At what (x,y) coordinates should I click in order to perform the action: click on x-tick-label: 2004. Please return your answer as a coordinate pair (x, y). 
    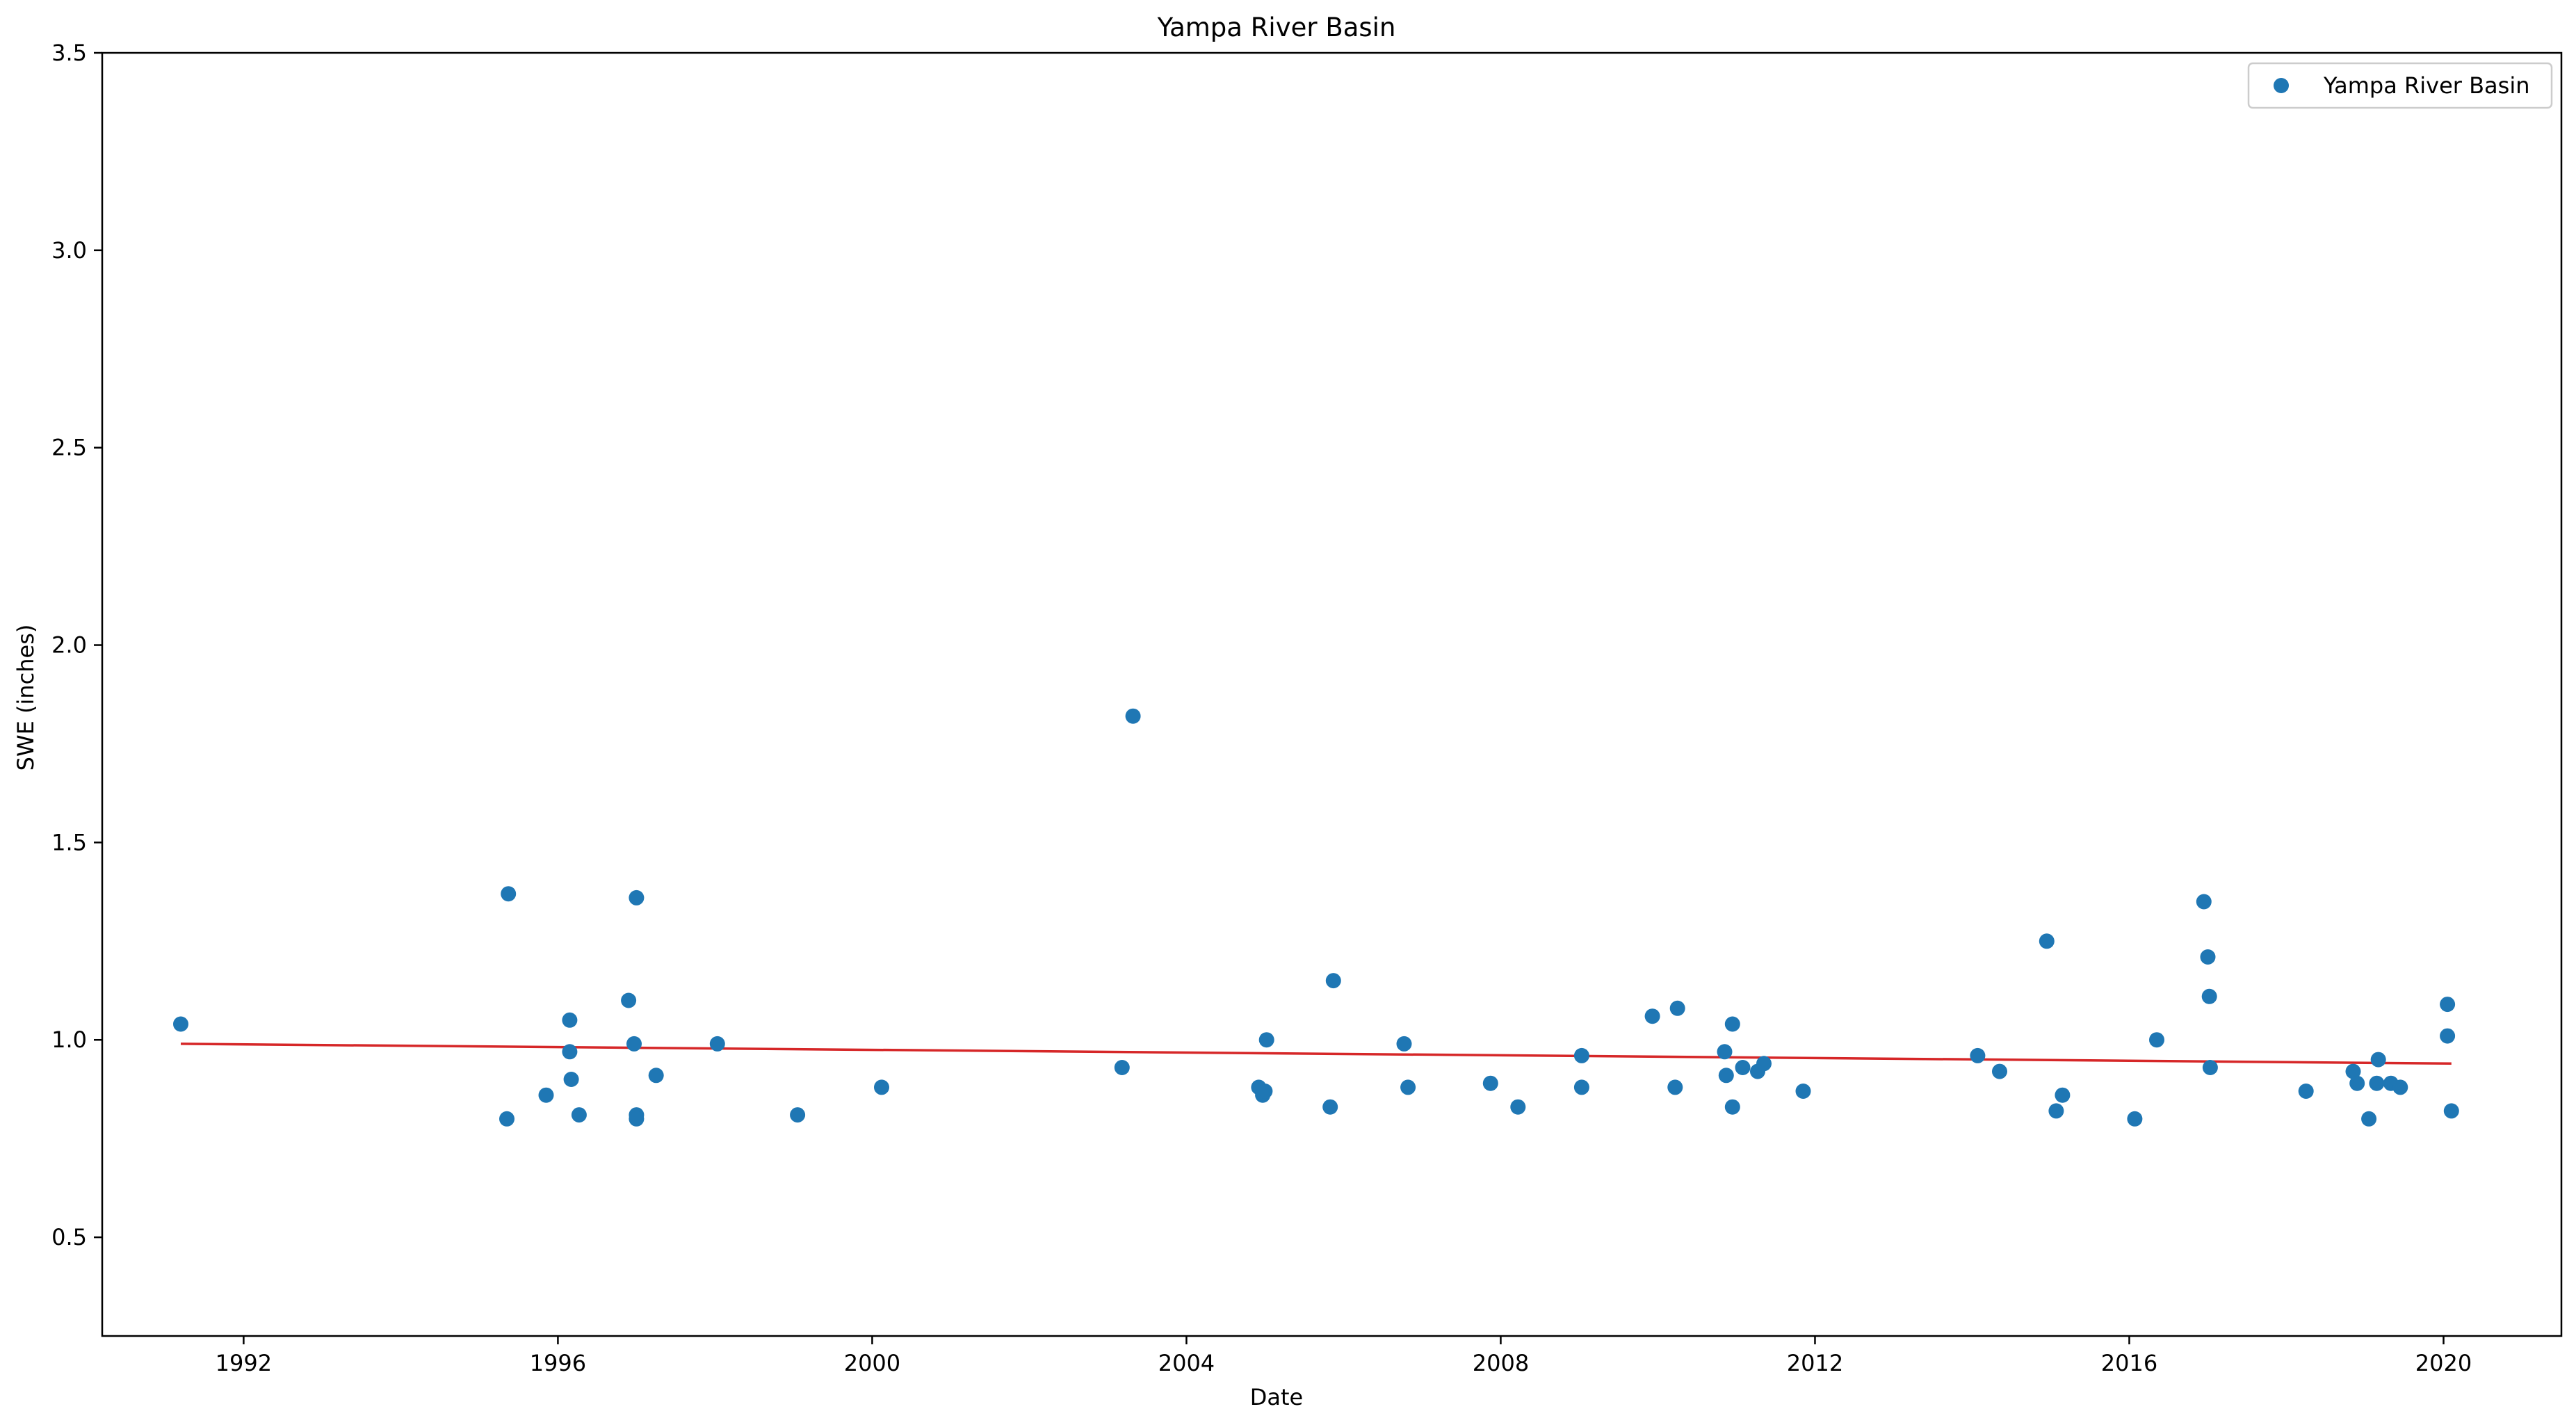
    Looking at the image, I should click on (1186, 1363).